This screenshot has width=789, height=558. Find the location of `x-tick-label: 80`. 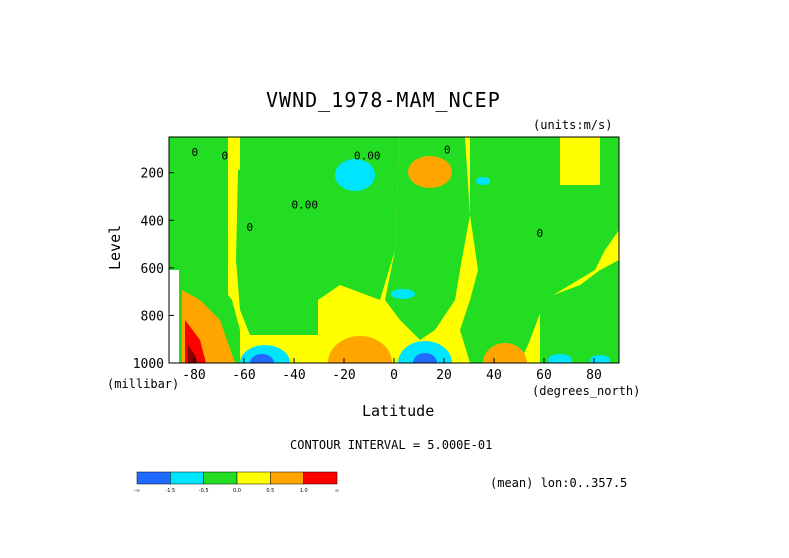

x-tick-label: 80 is located at coordinates (594, 375).